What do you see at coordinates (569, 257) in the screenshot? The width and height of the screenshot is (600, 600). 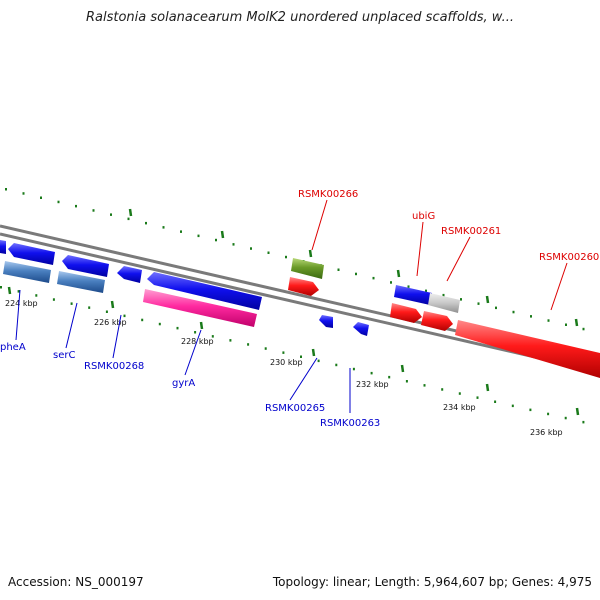 I see `gene-label-rsmk00260: RSMK00260` at bounding box center [569, 257].